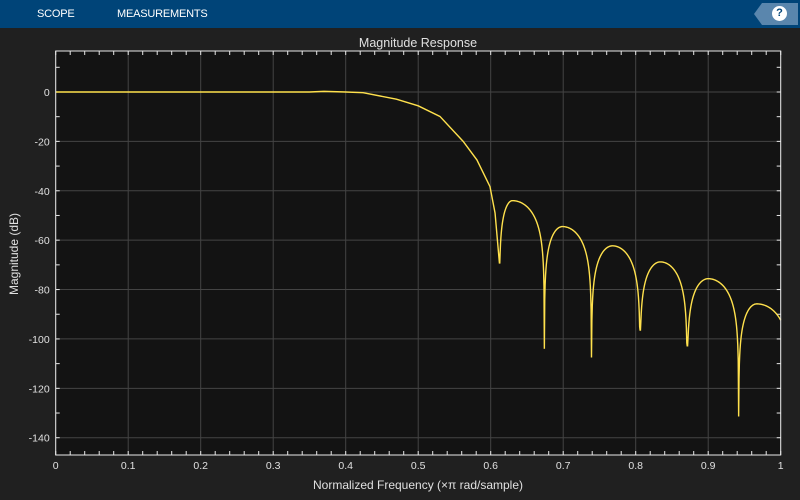 Image resolution: width=800 pixels, height=500 pixels. Describe the element at coordinates (42, 291) in the screenshot. I see `y-tick-label: -80` at that location.